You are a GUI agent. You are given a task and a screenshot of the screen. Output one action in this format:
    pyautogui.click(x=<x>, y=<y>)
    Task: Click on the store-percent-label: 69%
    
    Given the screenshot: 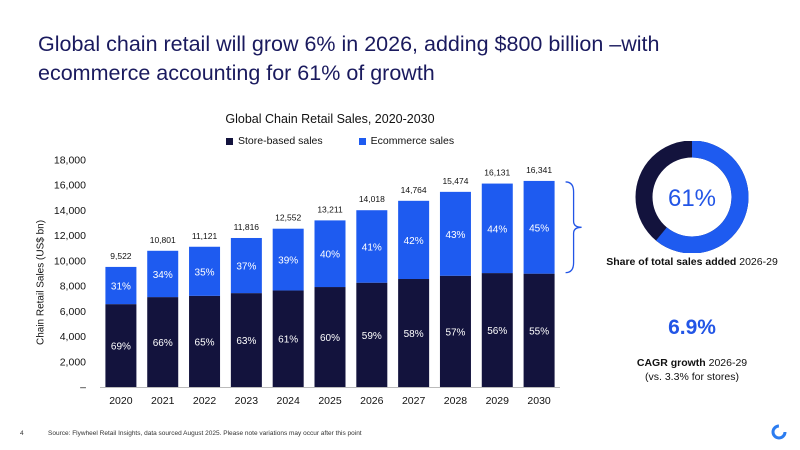 What is the action you would take?
    pyautogui.click(x=121, y=347)
    